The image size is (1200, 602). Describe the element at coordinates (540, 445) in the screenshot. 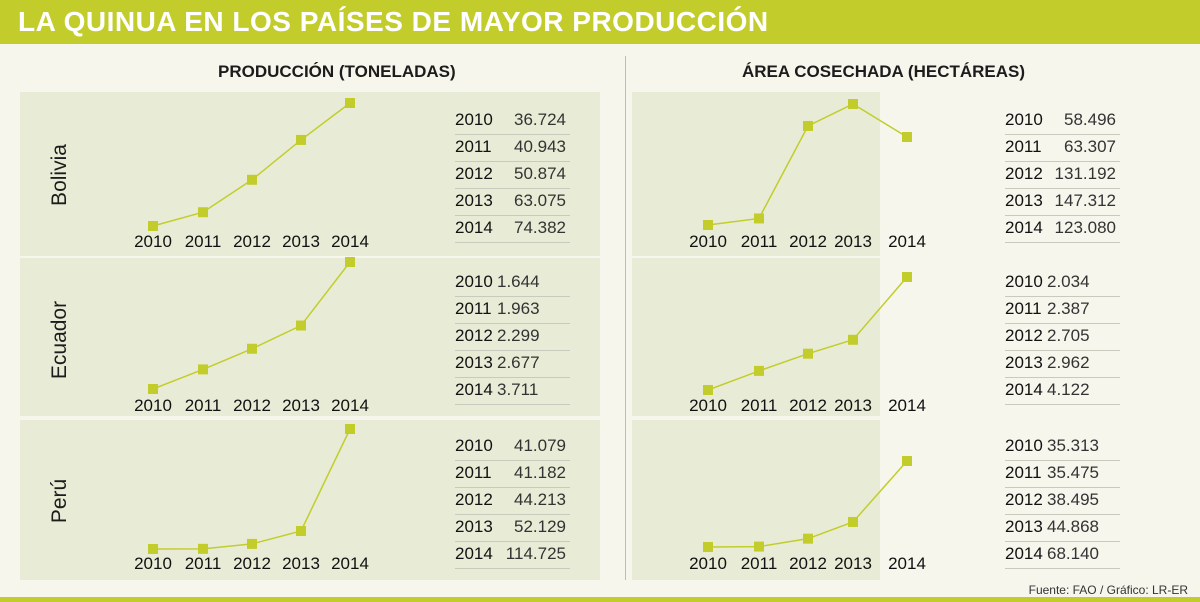

I see `table-value: 41.079` at that location.